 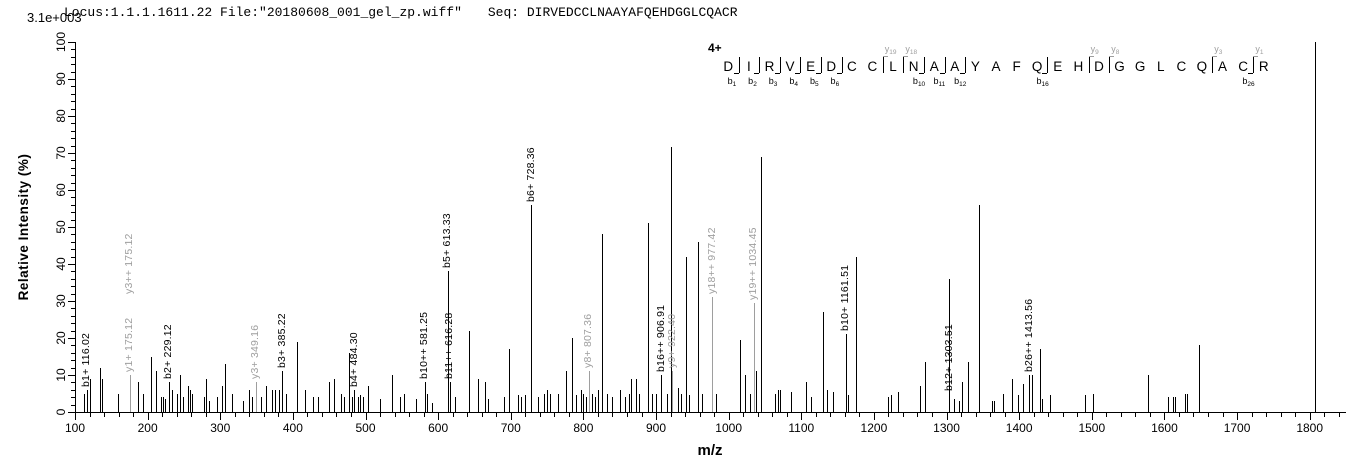 What do you see at coordinates (129, 344) in the screenshot?
I see `peak-annotation: y1+ 175.12` at bounding box center [129, 344].